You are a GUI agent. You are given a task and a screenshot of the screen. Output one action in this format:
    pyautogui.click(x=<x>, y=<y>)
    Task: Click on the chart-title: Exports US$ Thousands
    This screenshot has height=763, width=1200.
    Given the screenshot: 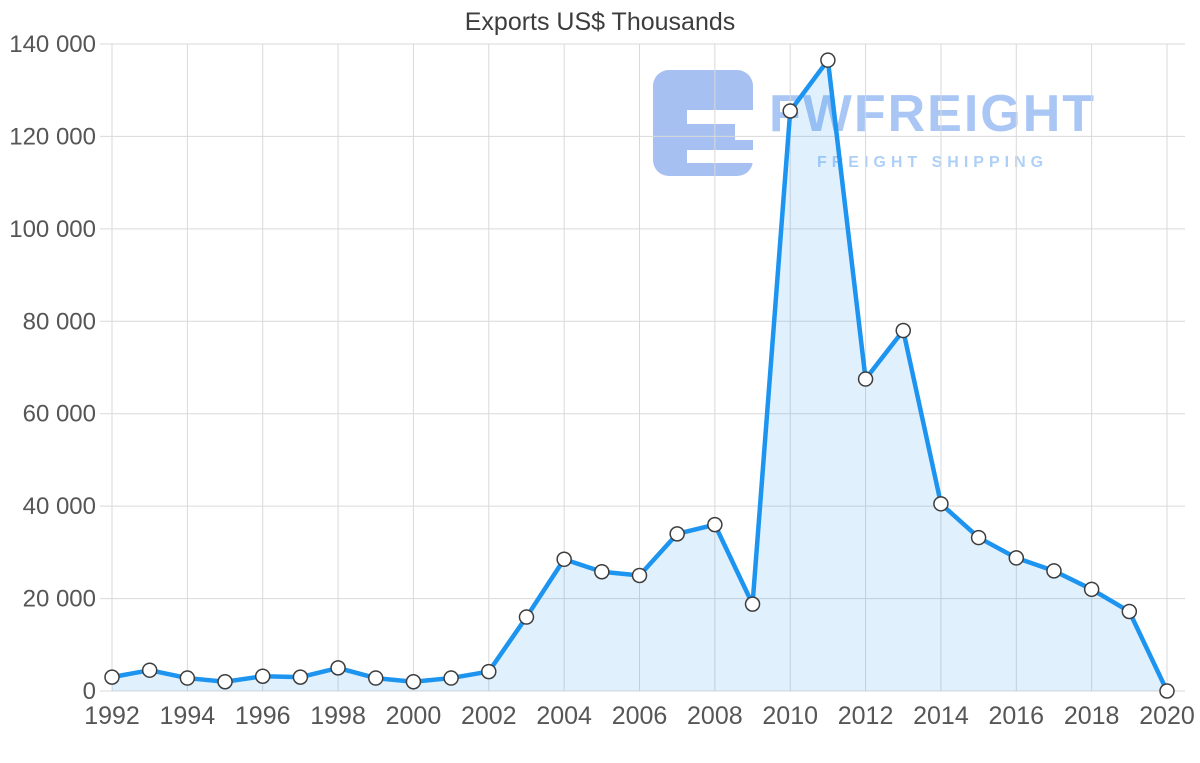 What is the action you would take?
    pyautogui.click(x=600, y=22)
    